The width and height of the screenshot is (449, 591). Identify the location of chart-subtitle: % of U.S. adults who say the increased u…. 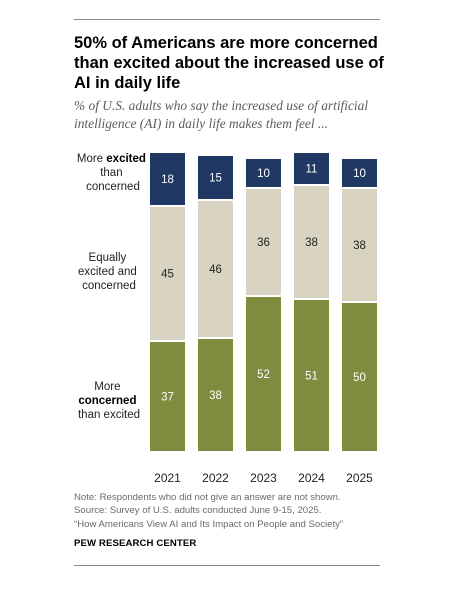
(221, 114).